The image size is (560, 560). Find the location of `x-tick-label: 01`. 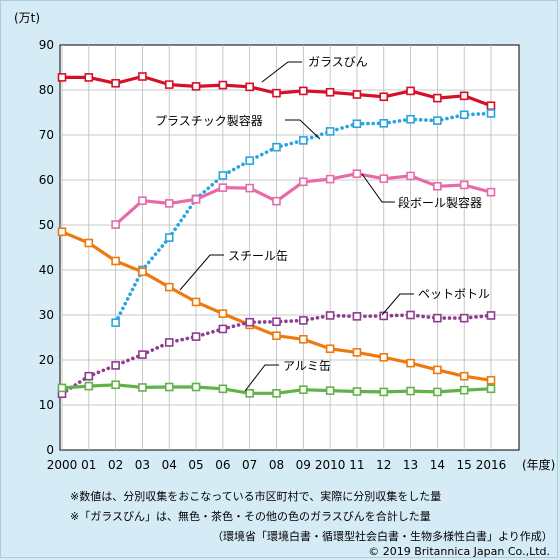

x-tick-label: 01 is located at coordinates (88, 465).